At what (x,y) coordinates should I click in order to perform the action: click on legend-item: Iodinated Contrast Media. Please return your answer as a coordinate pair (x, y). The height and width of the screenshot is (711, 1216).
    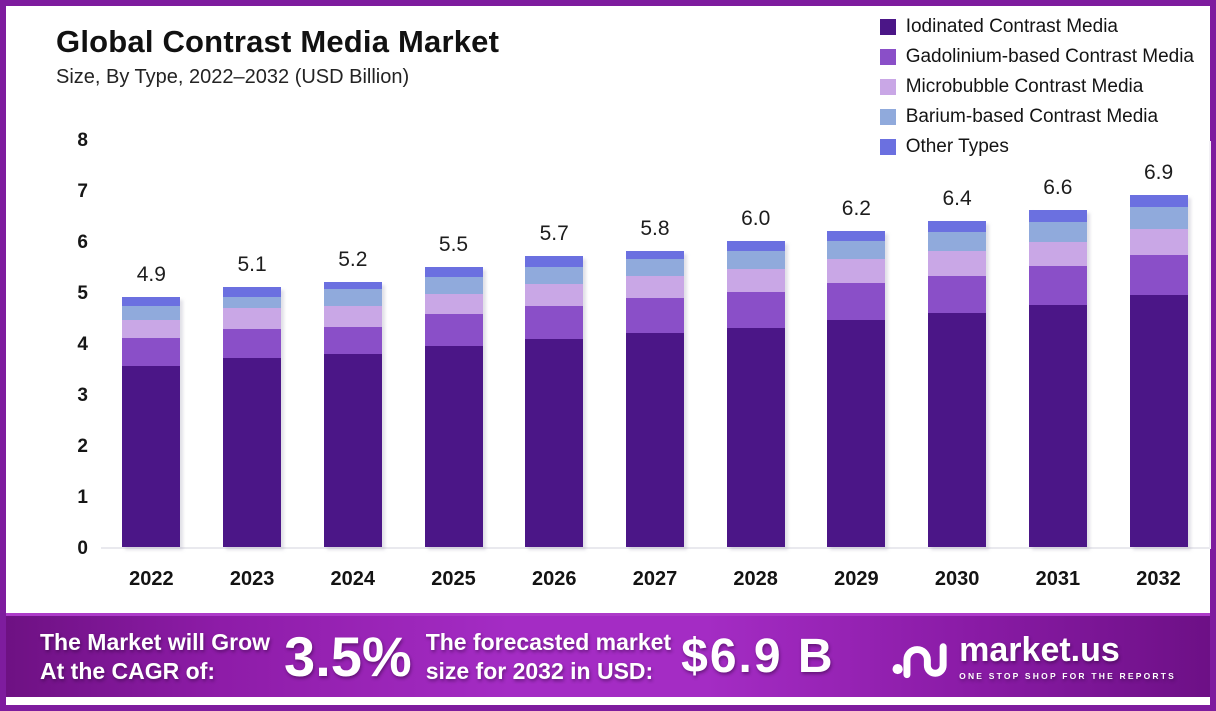
    Looking at the image, I should click on (1036, 27).